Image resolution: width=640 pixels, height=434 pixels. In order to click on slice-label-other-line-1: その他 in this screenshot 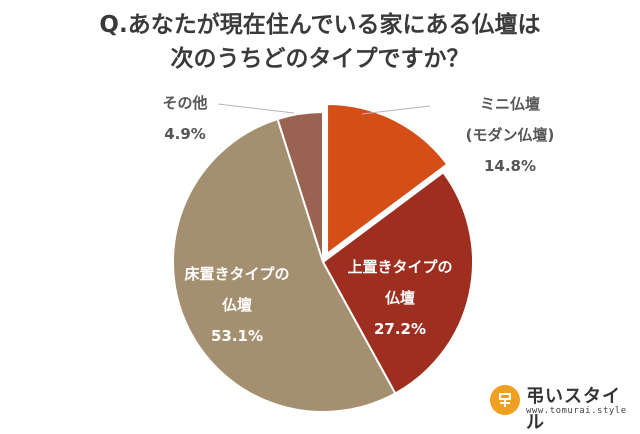, I will do `click(185, 103)`.